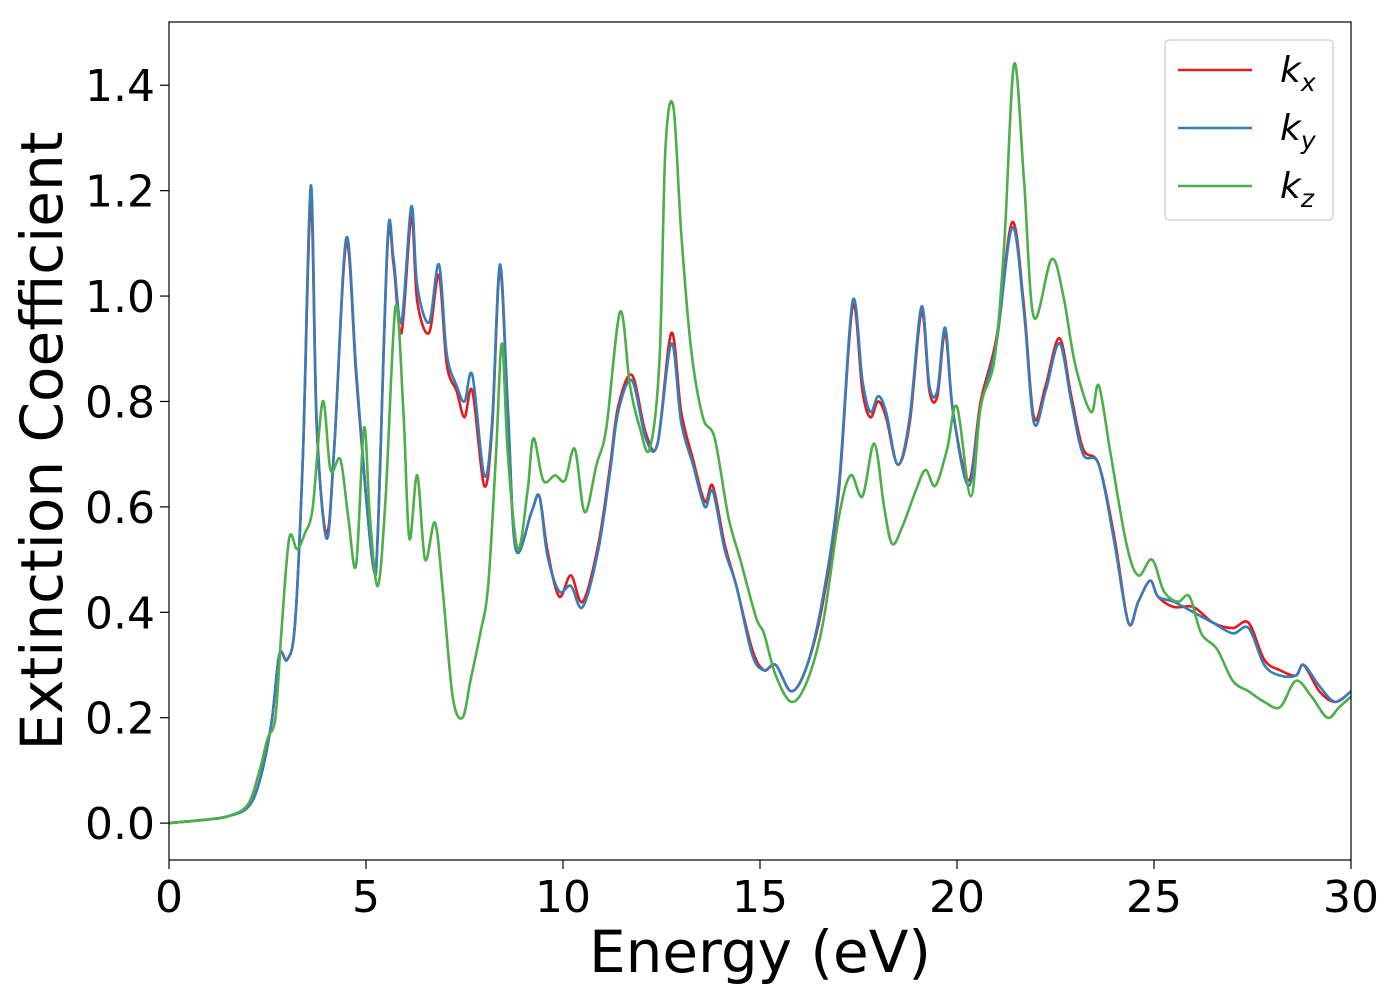 Image resolution: width=1400 pixels, height=1000 pixels. I want to click on x-axis: 0 5 10 15 20 25 30, so click(767, 891).